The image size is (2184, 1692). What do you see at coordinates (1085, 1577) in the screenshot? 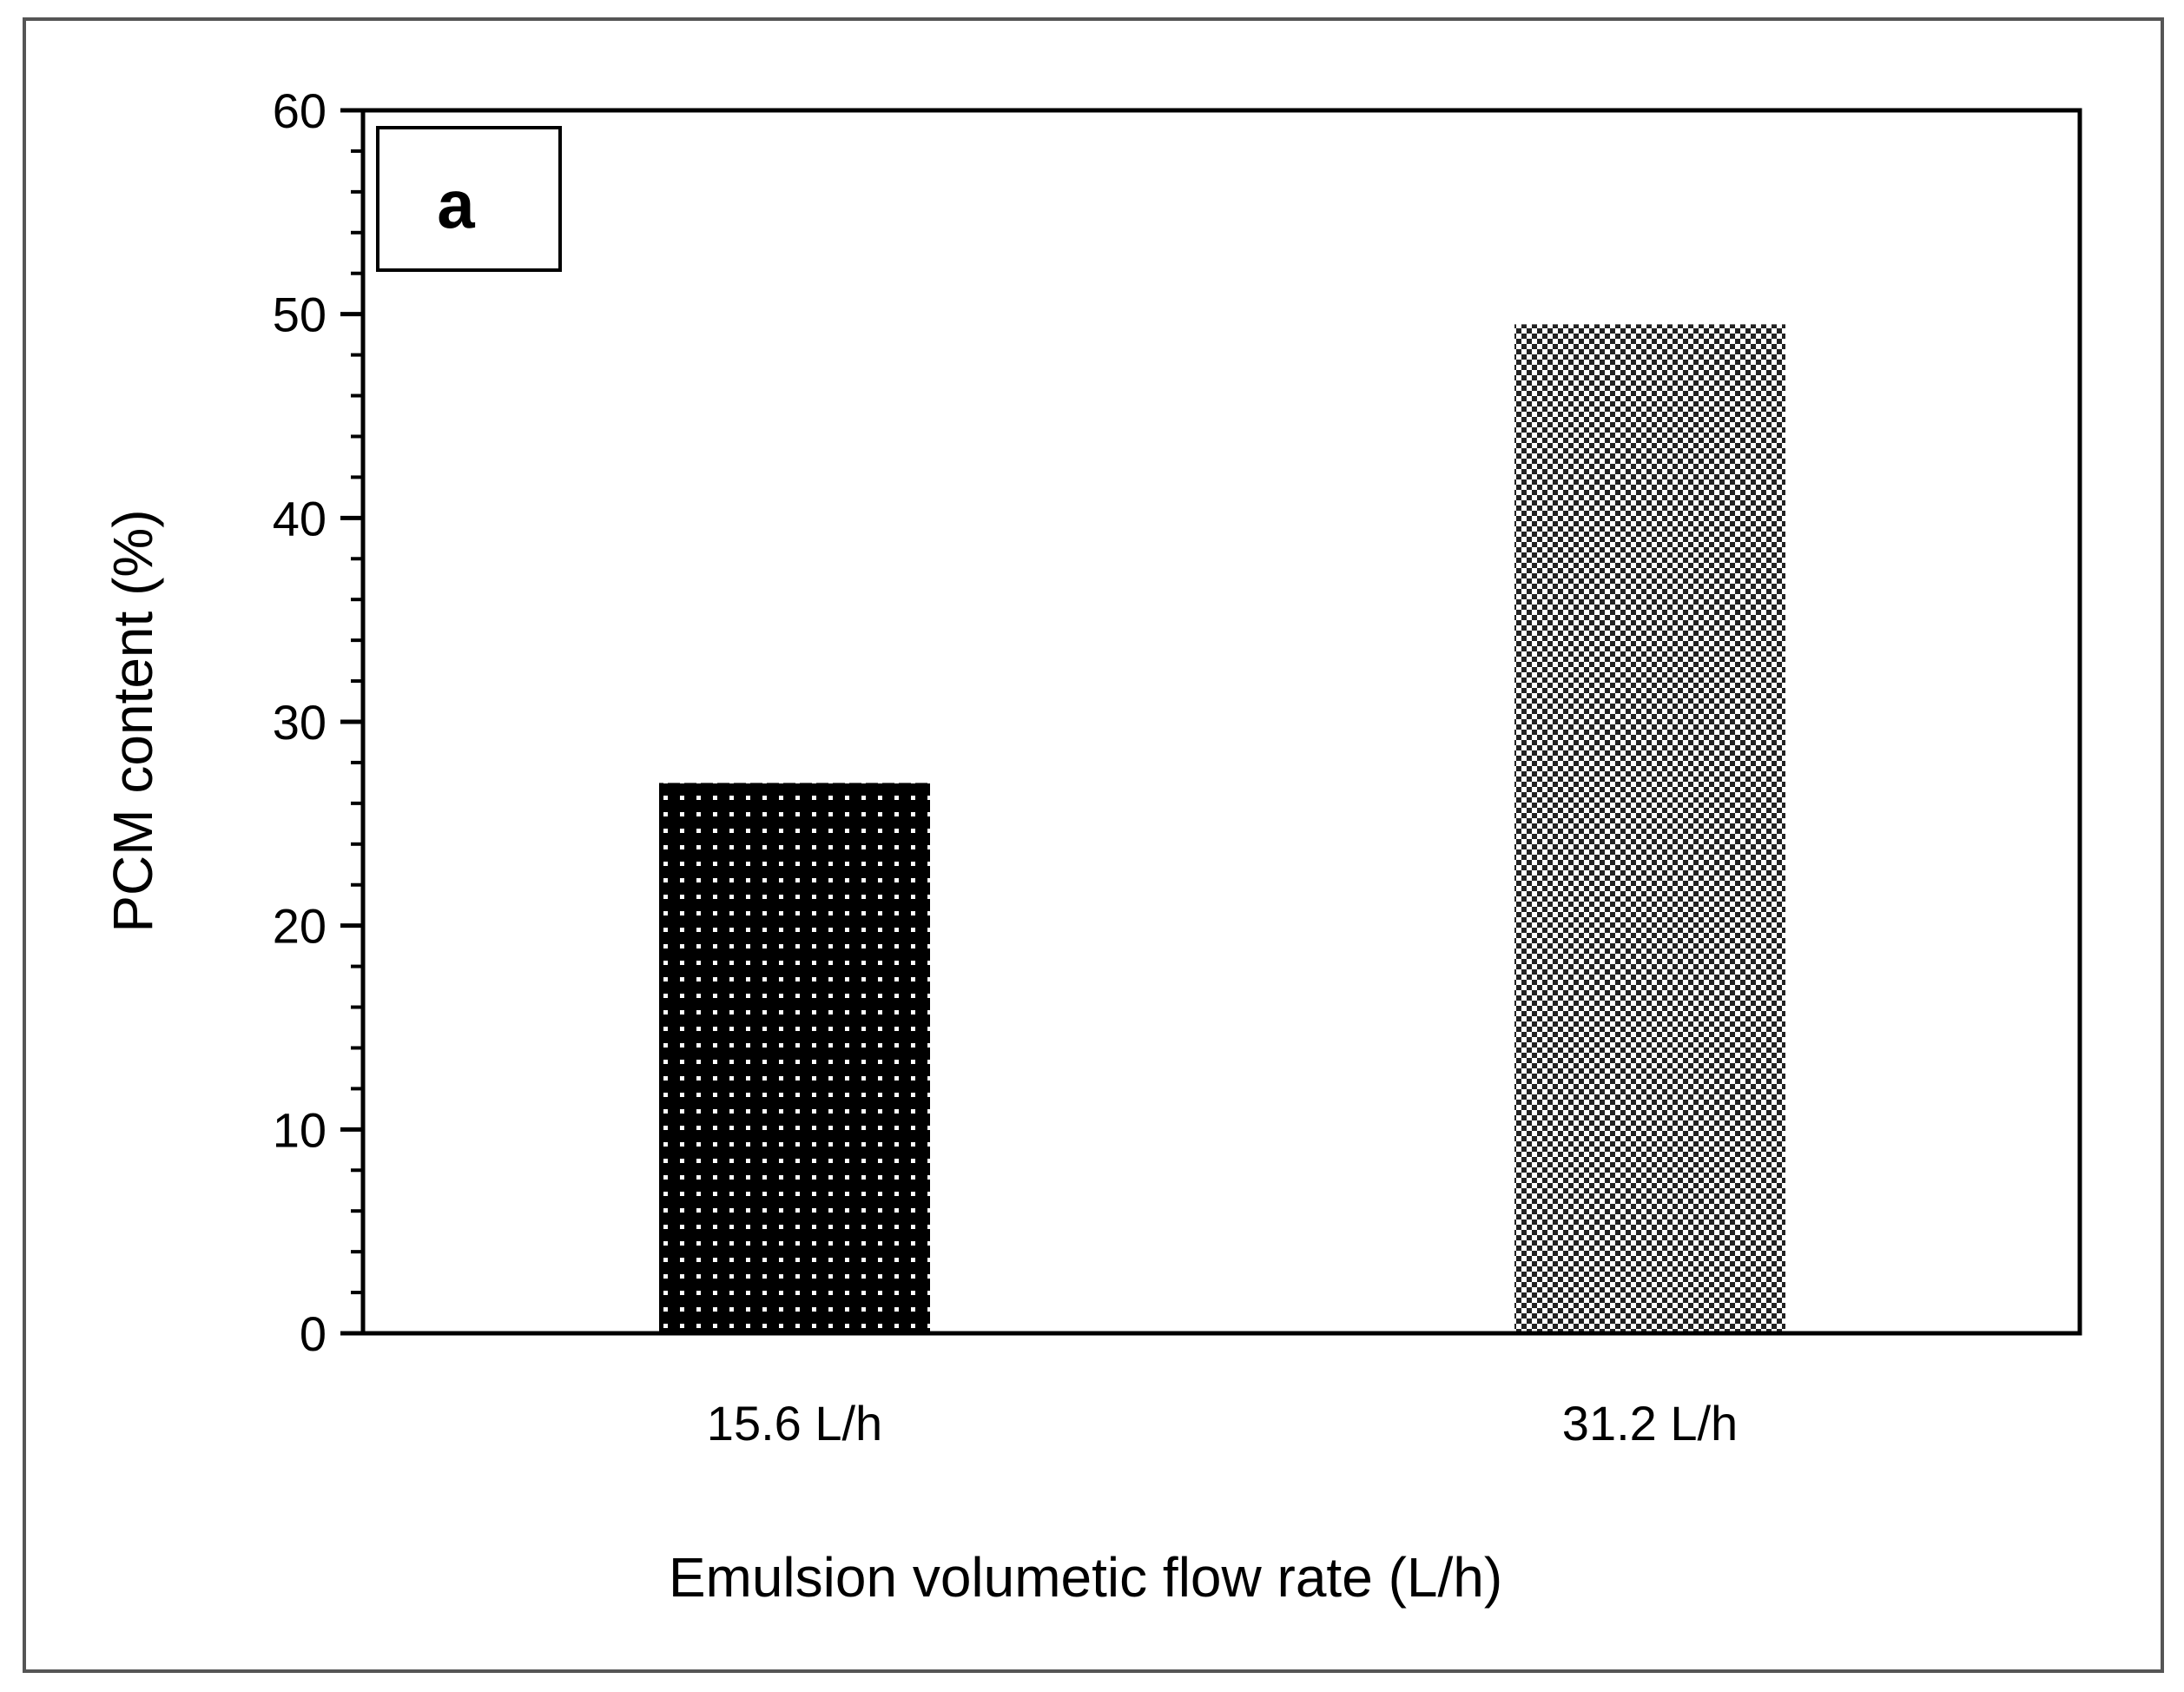
I see `x-axis-title: Emulsion volumetic flow rate (L/h)` at bounding box center [1085, 1577].